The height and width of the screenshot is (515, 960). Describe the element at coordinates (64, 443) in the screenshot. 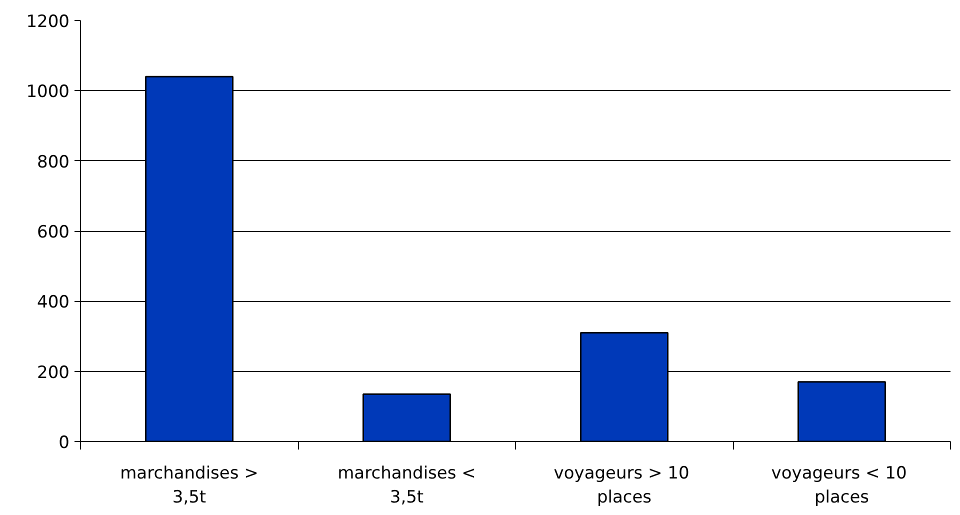

I see `y-tick-label: 0` at that location.